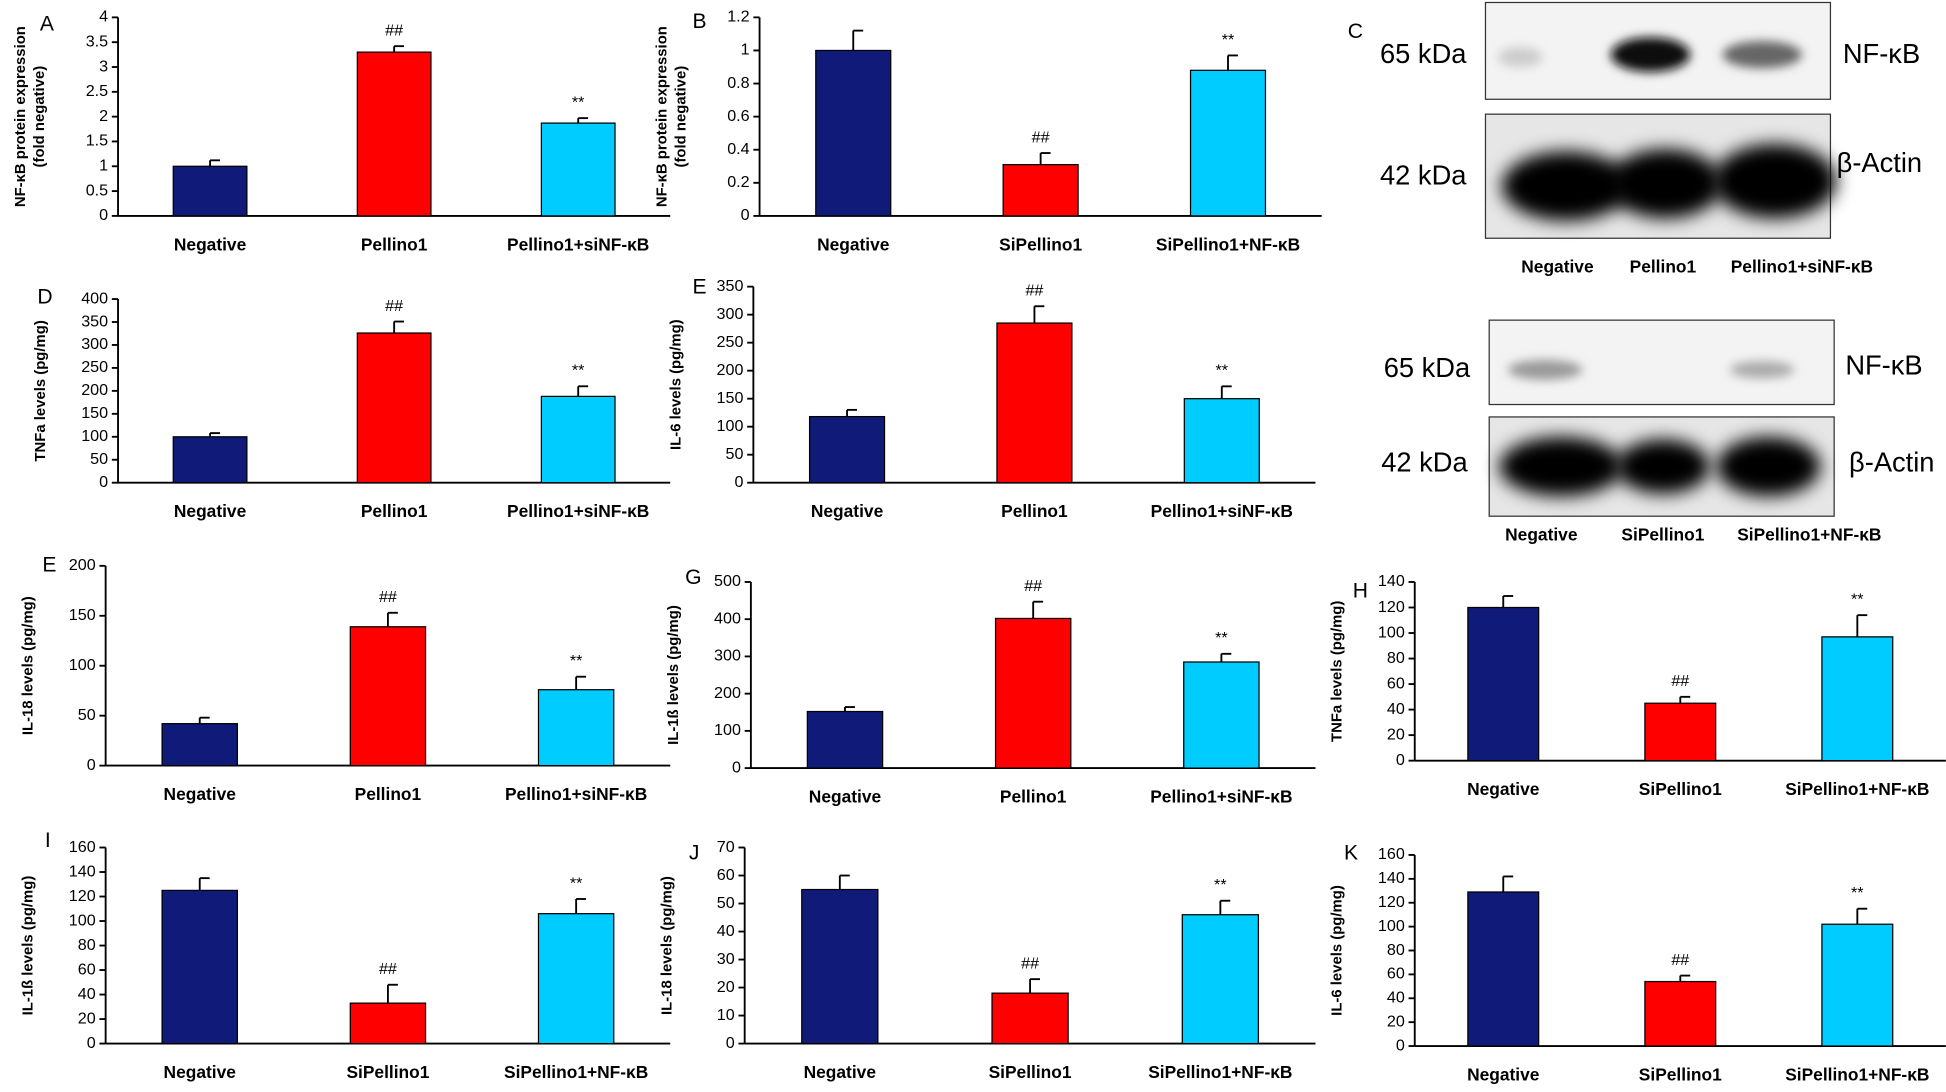  What do you see at coordinates (727, 656) in the screenshot?
I see `y-tick-label: 300` at bounding box center [727, 656].